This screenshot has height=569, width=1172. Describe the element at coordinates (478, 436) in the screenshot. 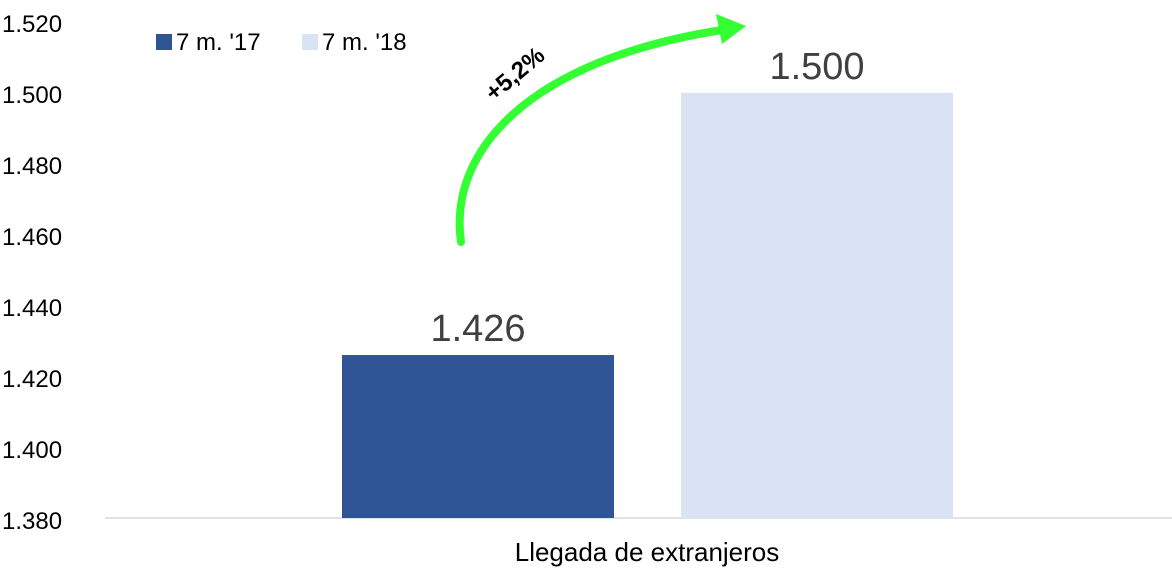

I see `bar-2017` at that location.